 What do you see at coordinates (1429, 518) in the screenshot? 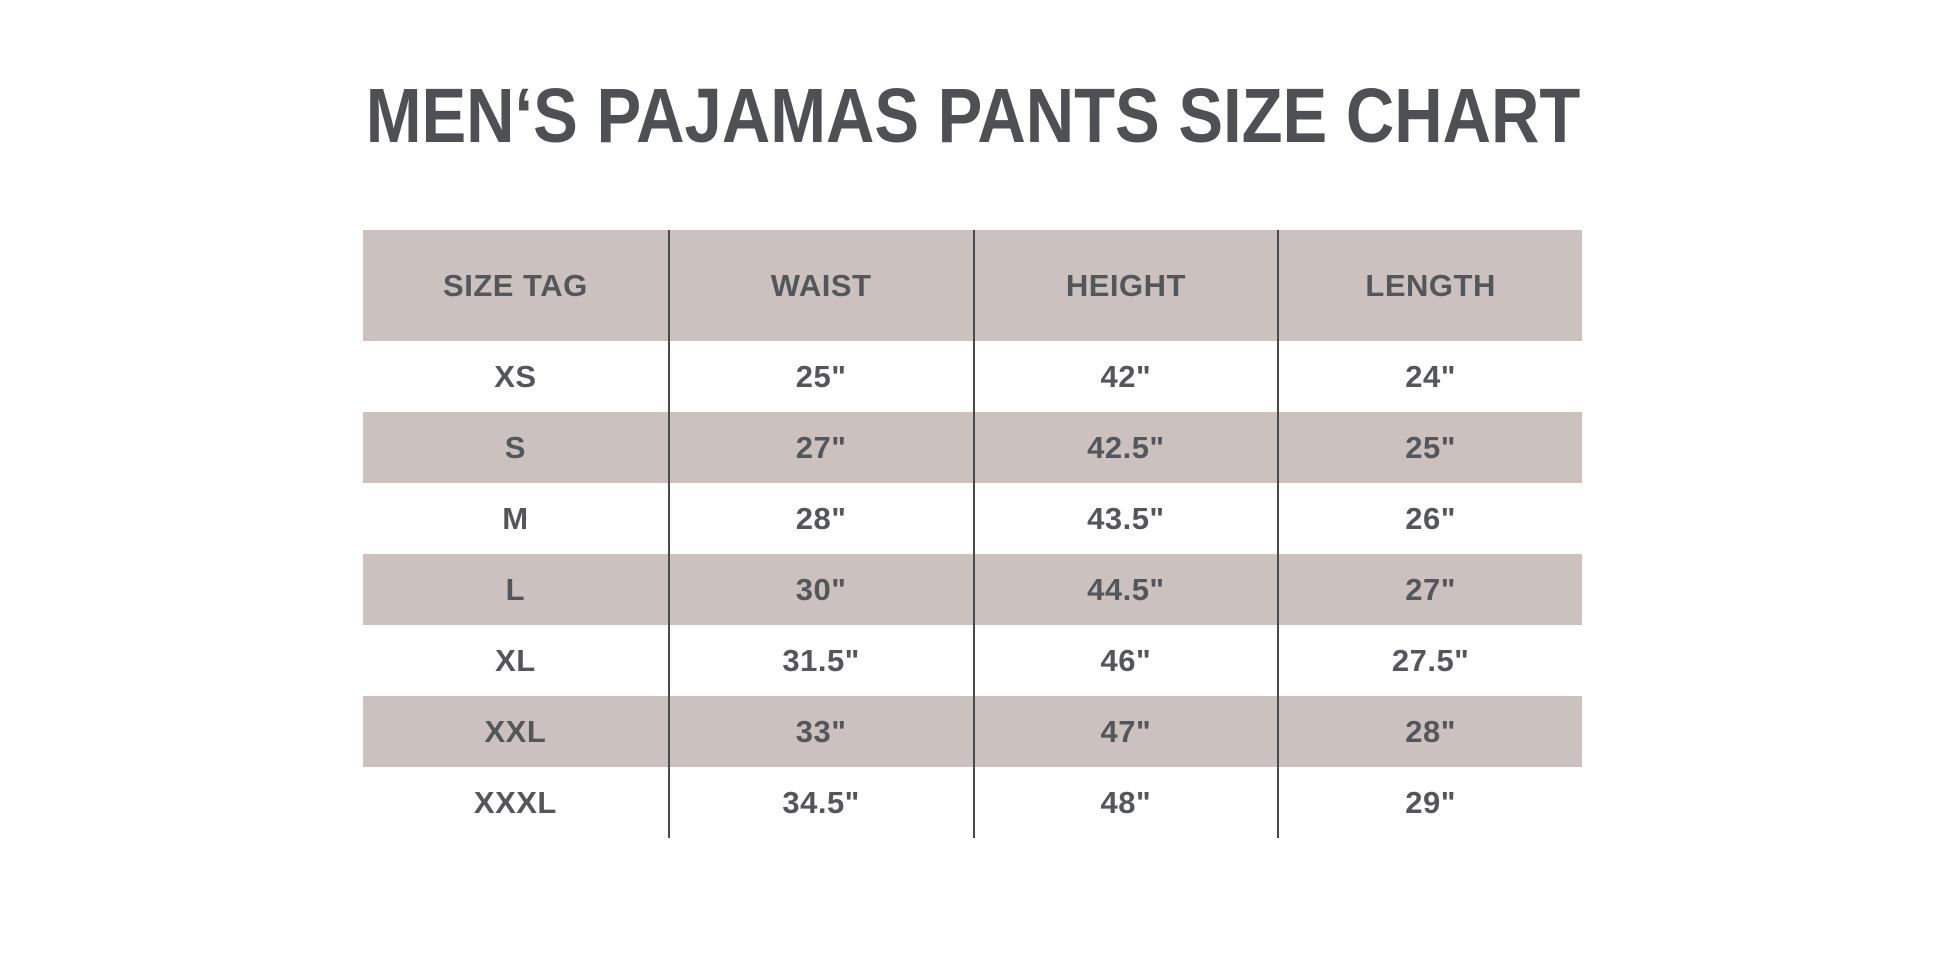
I see `length-cell: 26"` at bounding box center [1429, 518].